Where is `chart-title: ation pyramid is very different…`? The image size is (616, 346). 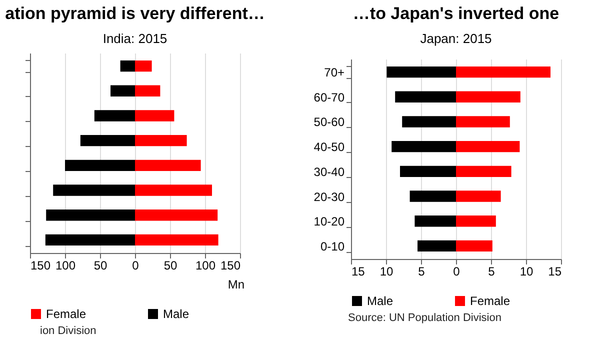 chart-title: ation pyramid is very different… is located at coordinates (135, 13).